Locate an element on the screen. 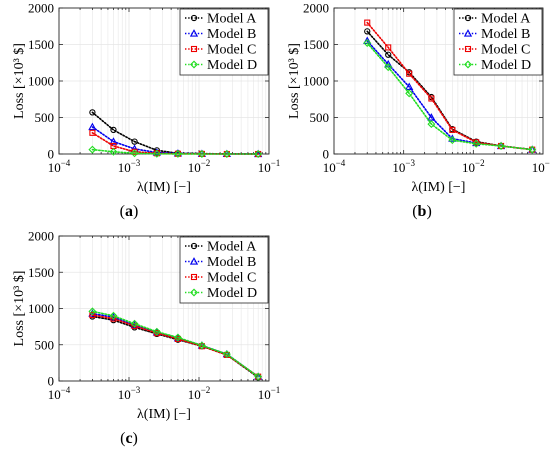  x-axis-label: λ(IM) [−] is located at coordinates (164, 187).